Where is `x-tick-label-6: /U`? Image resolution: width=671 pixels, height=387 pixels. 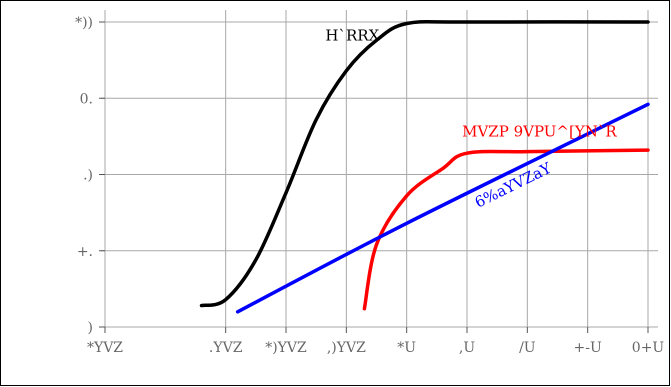 x-tick-label-6: /U is located at coordinates (527, 348).